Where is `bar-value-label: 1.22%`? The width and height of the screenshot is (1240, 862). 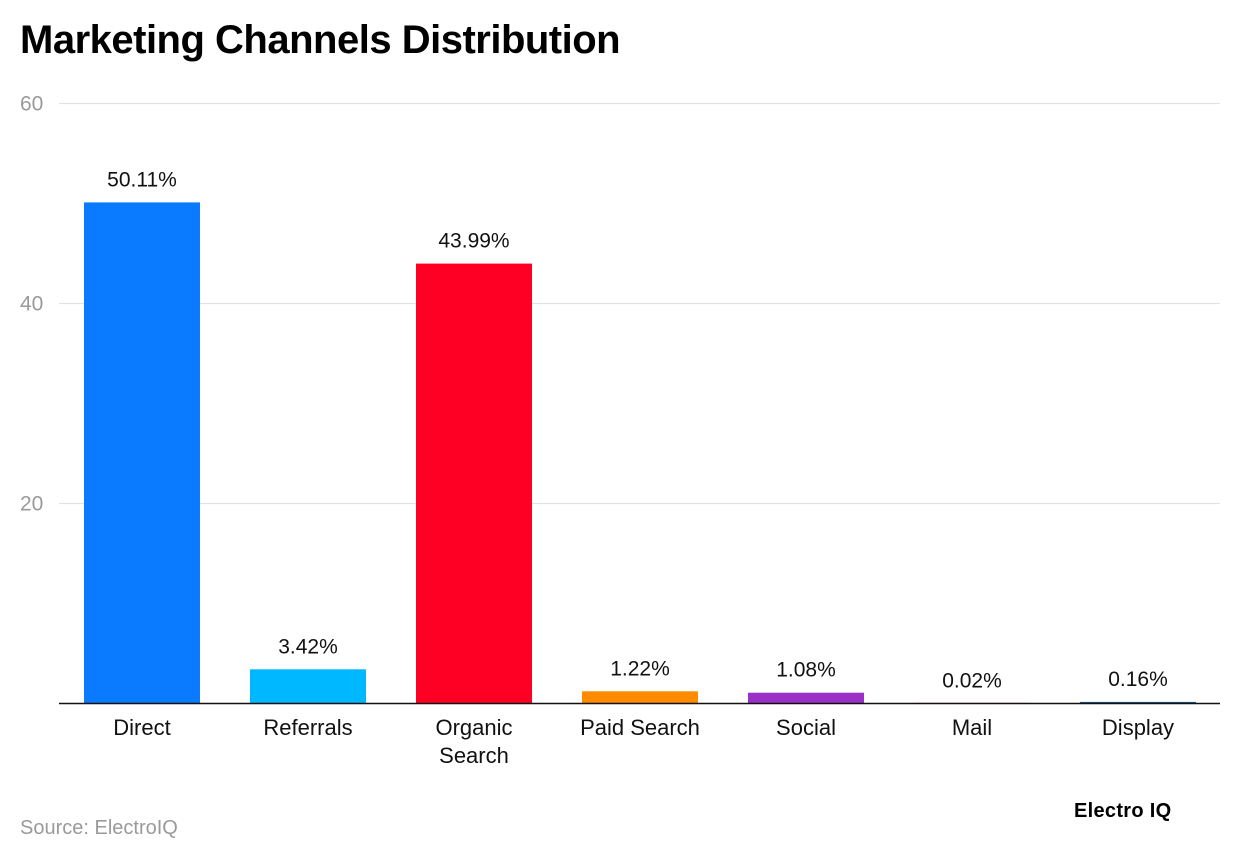 bar-value-label: 1.22% is located at coordinates (640, 668).